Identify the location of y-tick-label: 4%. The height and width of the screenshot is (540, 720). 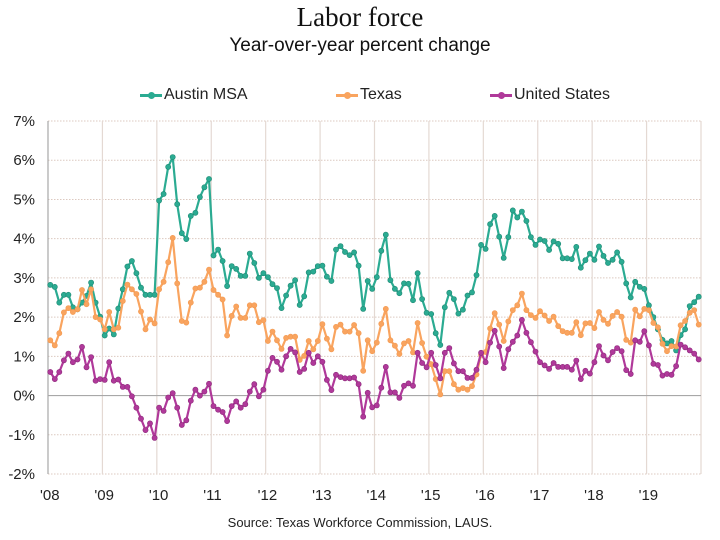
(24, 239).